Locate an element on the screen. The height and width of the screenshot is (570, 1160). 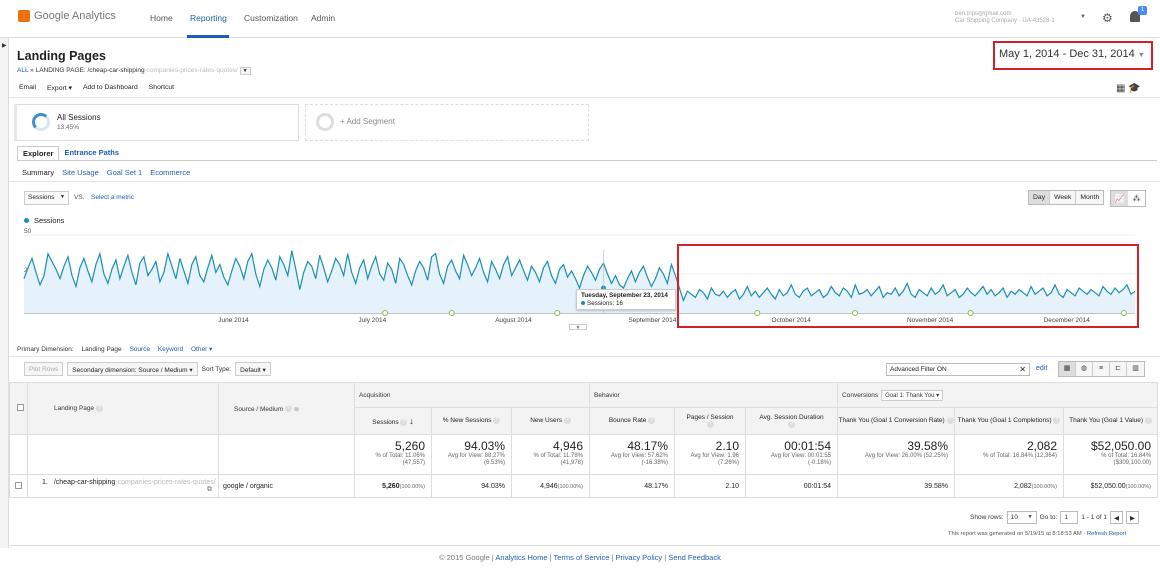
subtab-ecommerce: Ecommerce is located at coordinates (170, 172).